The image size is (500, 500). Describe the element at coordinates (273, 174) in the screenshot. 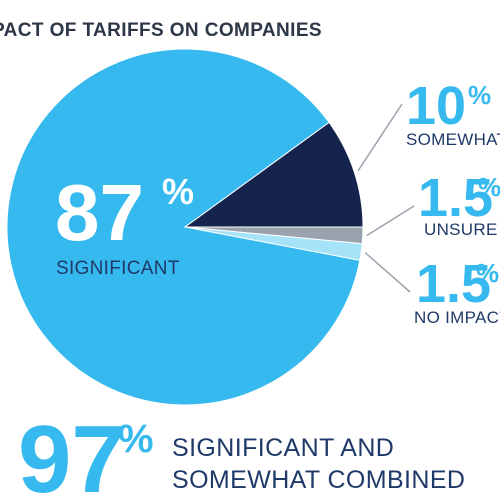

I see `pie-slice-somewhat` at that location.